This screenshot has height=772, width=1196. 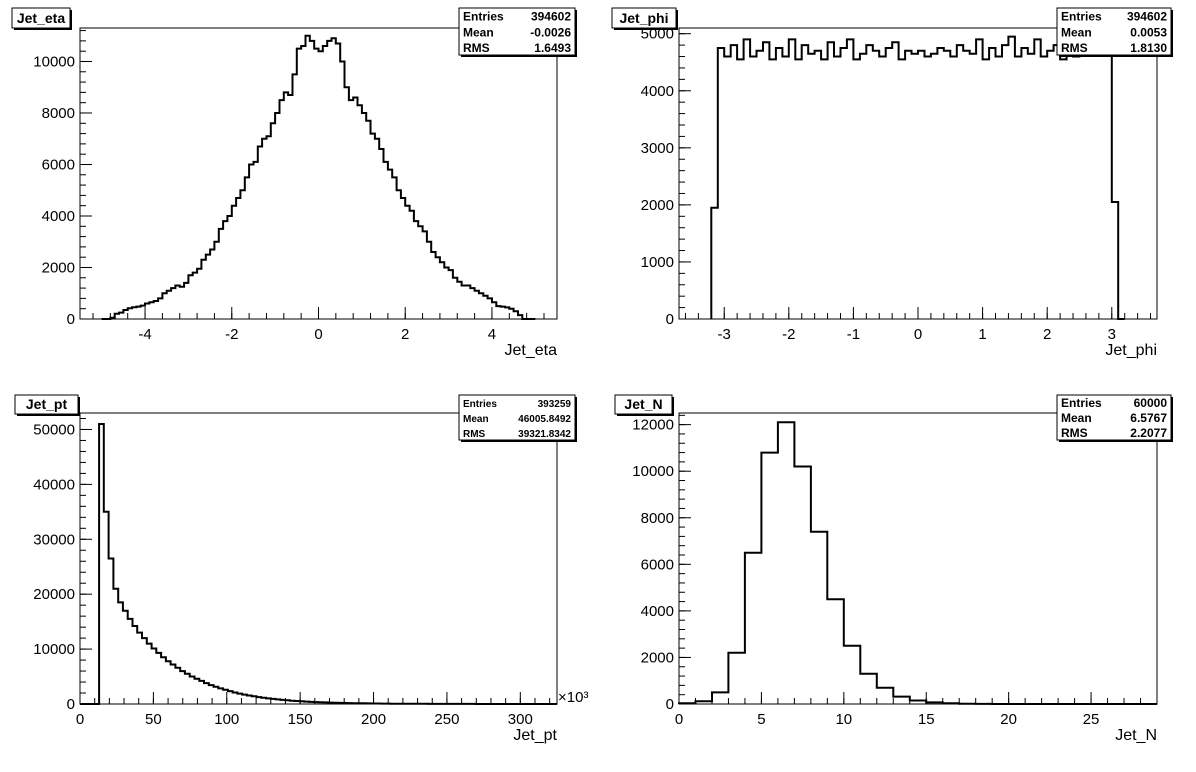 What do you see at coordinates (550, 32) in the screenshot?
I see `stats-value: -0.0026` at bounding box center [550, 32].